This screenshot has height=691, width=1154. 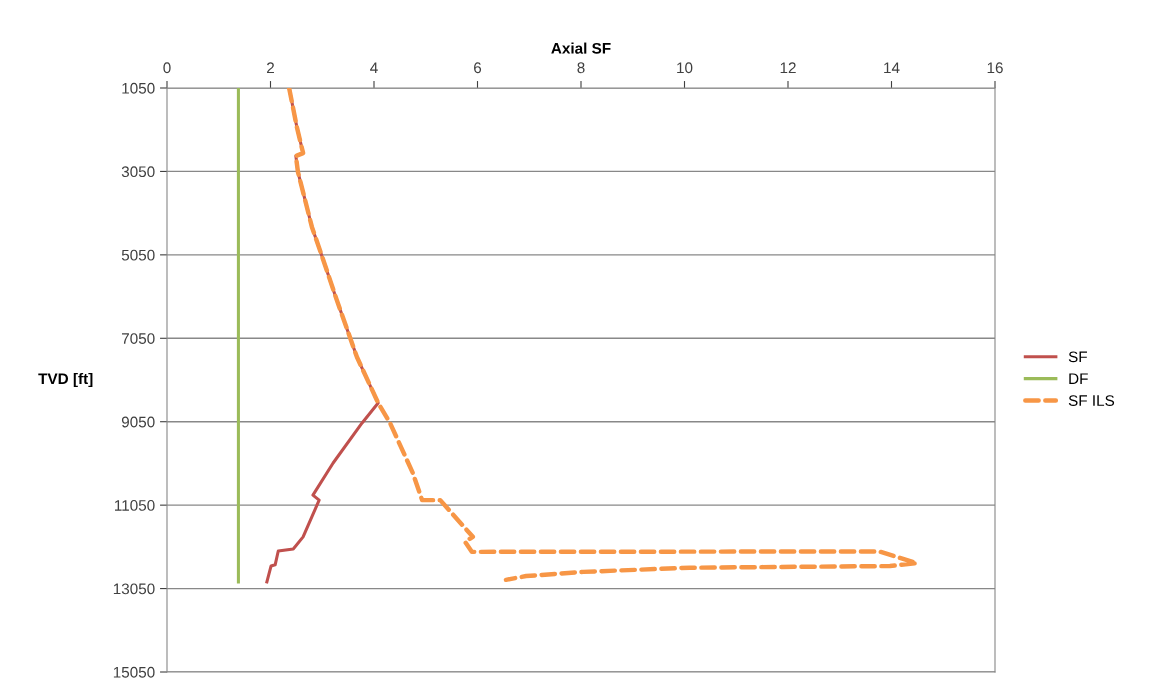 What do you see at coordinates (167, 68) in the screenshot?
I see `x-tick-label: 0` at bounding box center [167, 68].